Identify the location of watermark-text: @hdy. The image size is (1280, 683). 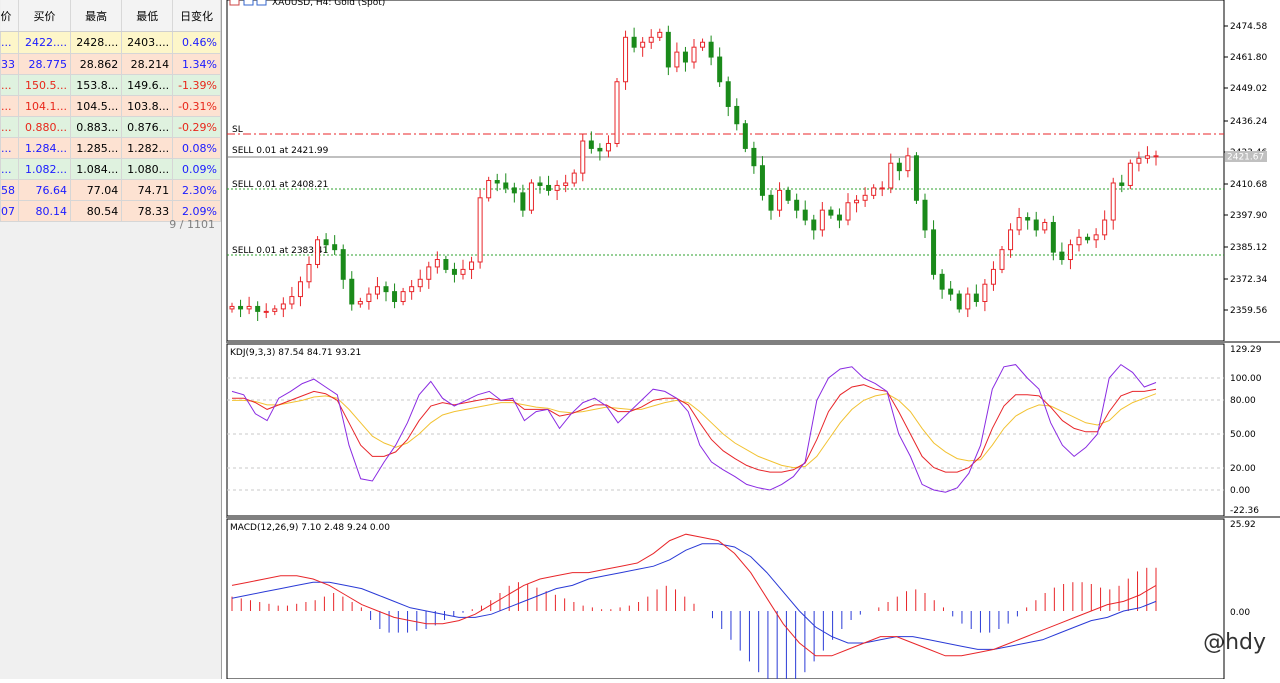
(1234, 642).